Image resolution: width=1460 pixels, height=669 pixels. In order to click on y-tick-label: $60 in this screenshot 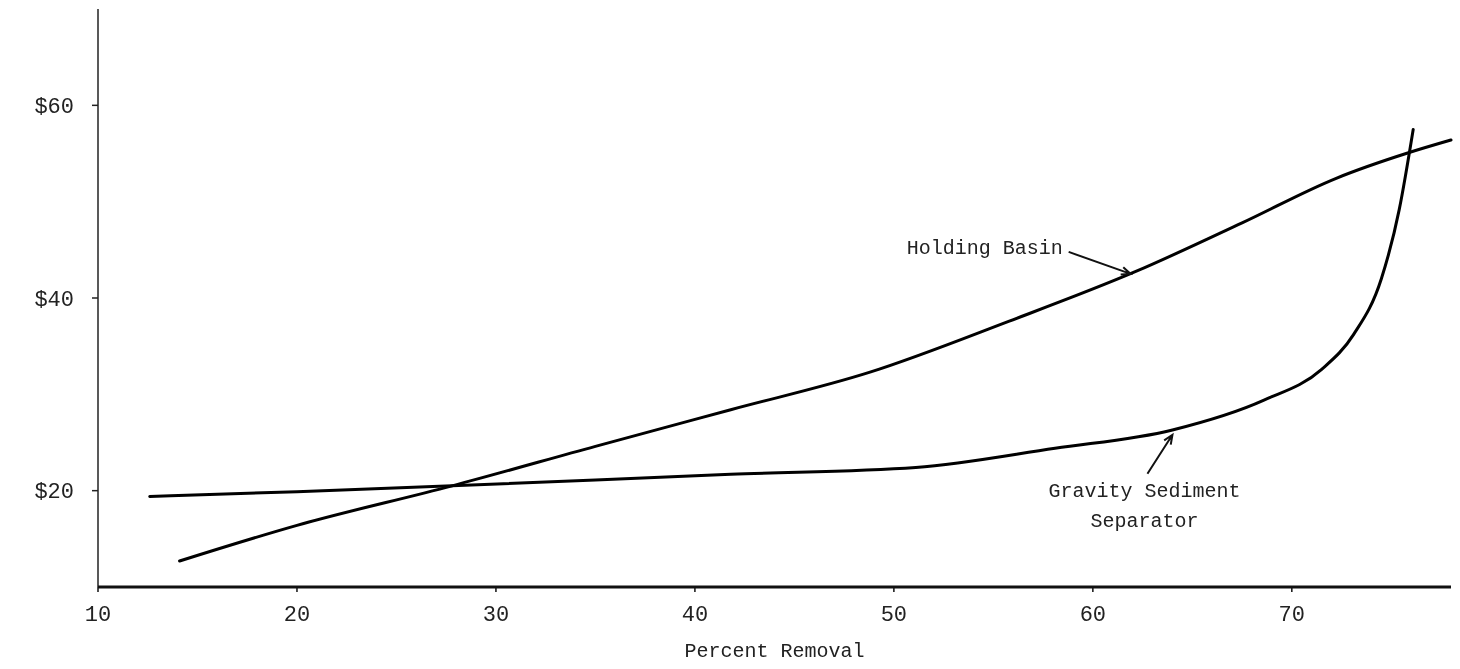, I will do `click(54, 108)`.